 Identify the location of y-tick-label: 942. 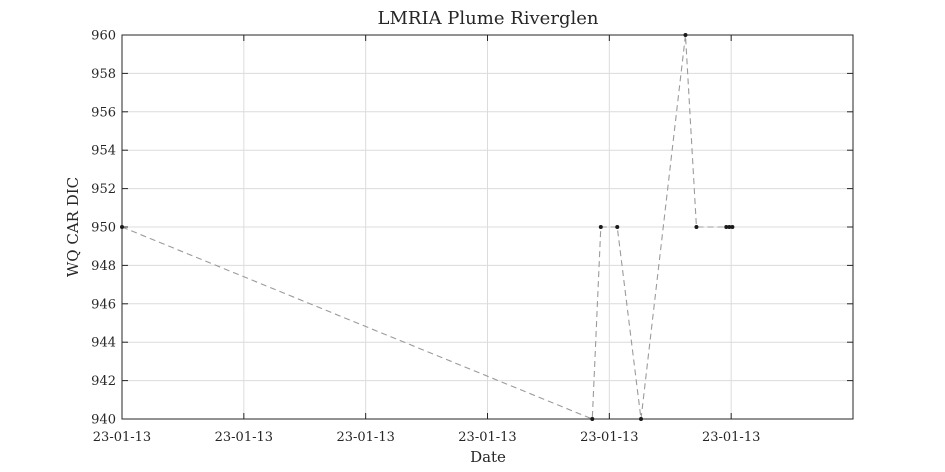
(103, 381).